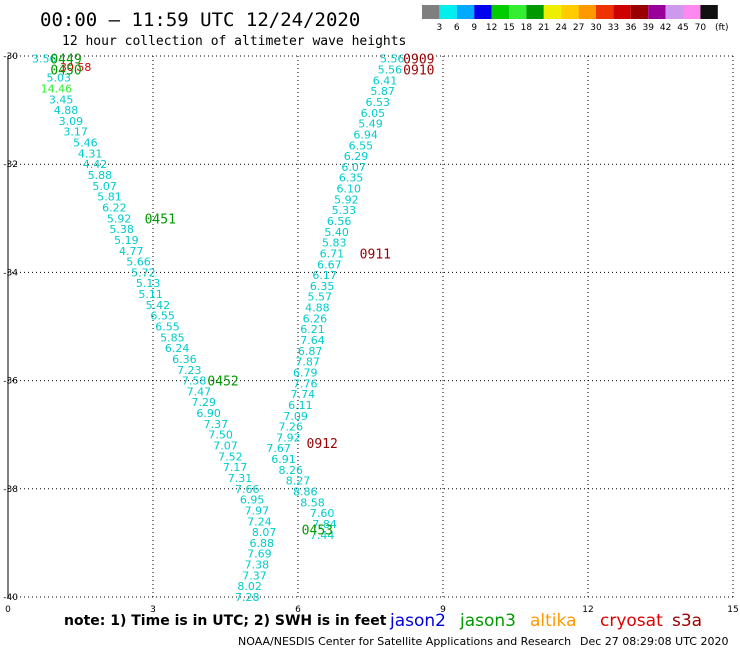 The image size is (740, 650). Describe the element at coordinates (10, 382) in the screenshot. I see `y-tick-label: -36` at that location.